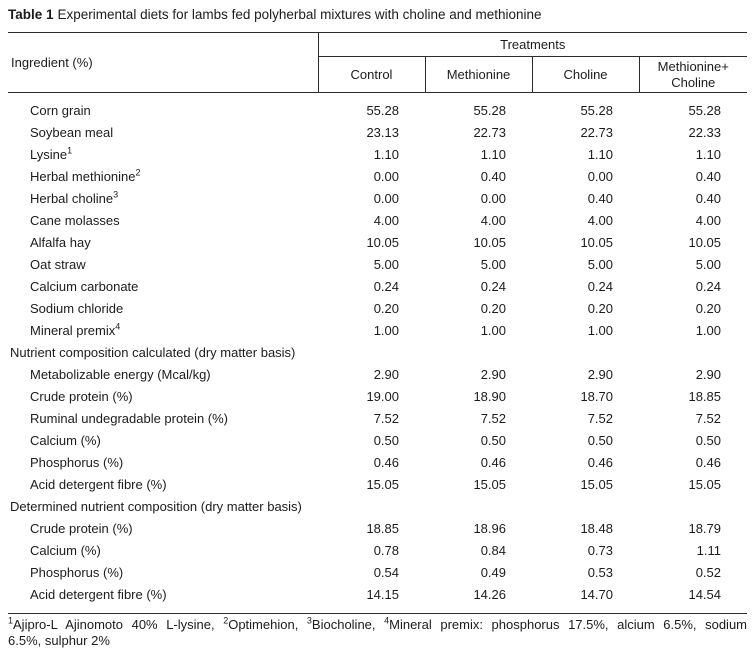 Image resolution: width=755 pixels, height=654 pixels. Describe the element at coordinates (75, 329) in the screenshot. I see `row-label: Mineral premix4` at that location.